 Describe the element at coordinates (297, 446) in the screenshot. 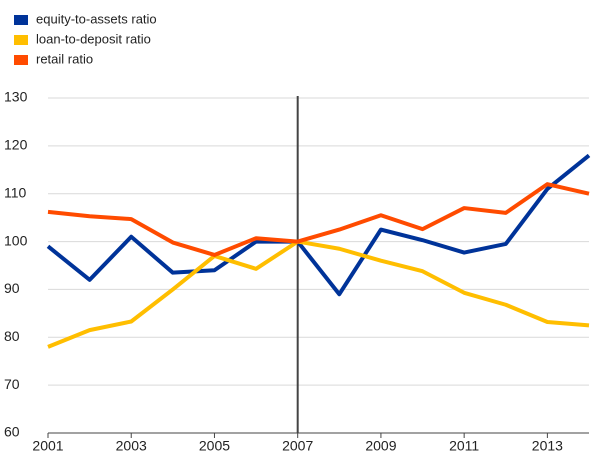

I see `x-tick-label: 2007` at that location.